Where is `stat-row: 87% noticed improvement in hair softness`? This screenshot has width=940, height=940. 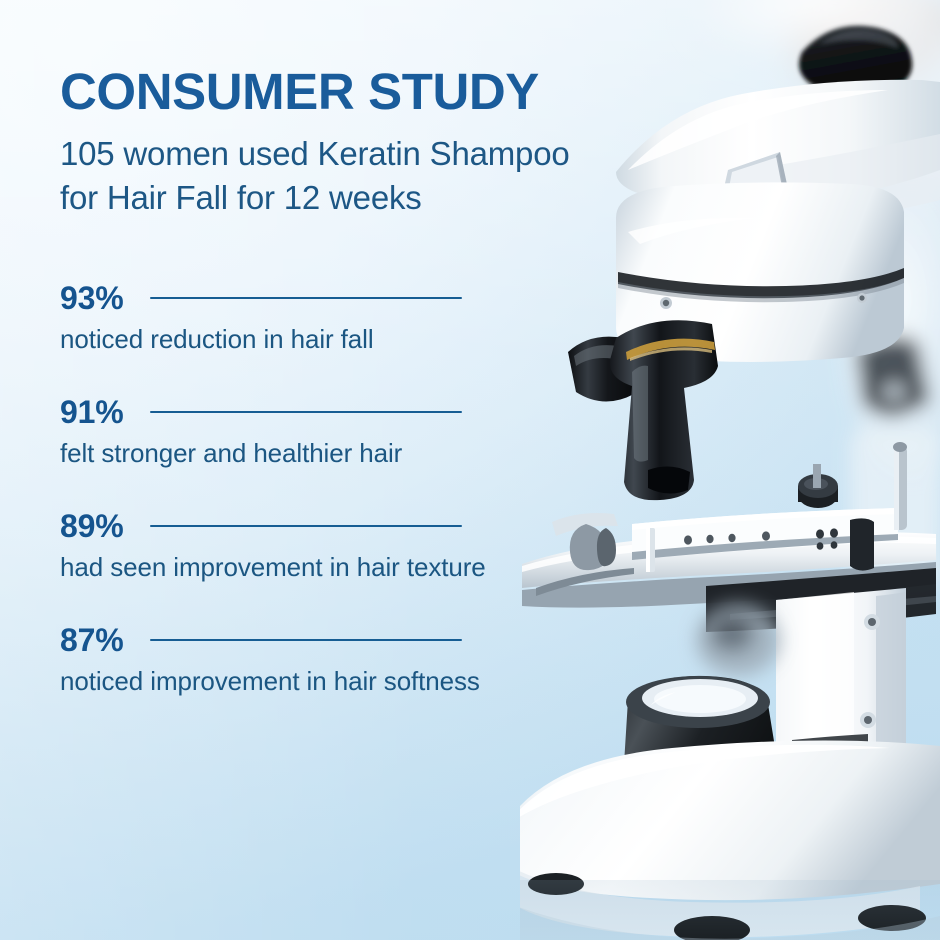 stat-row: 87% noticed improvement in hair softness is located at coordinates (330, 677).